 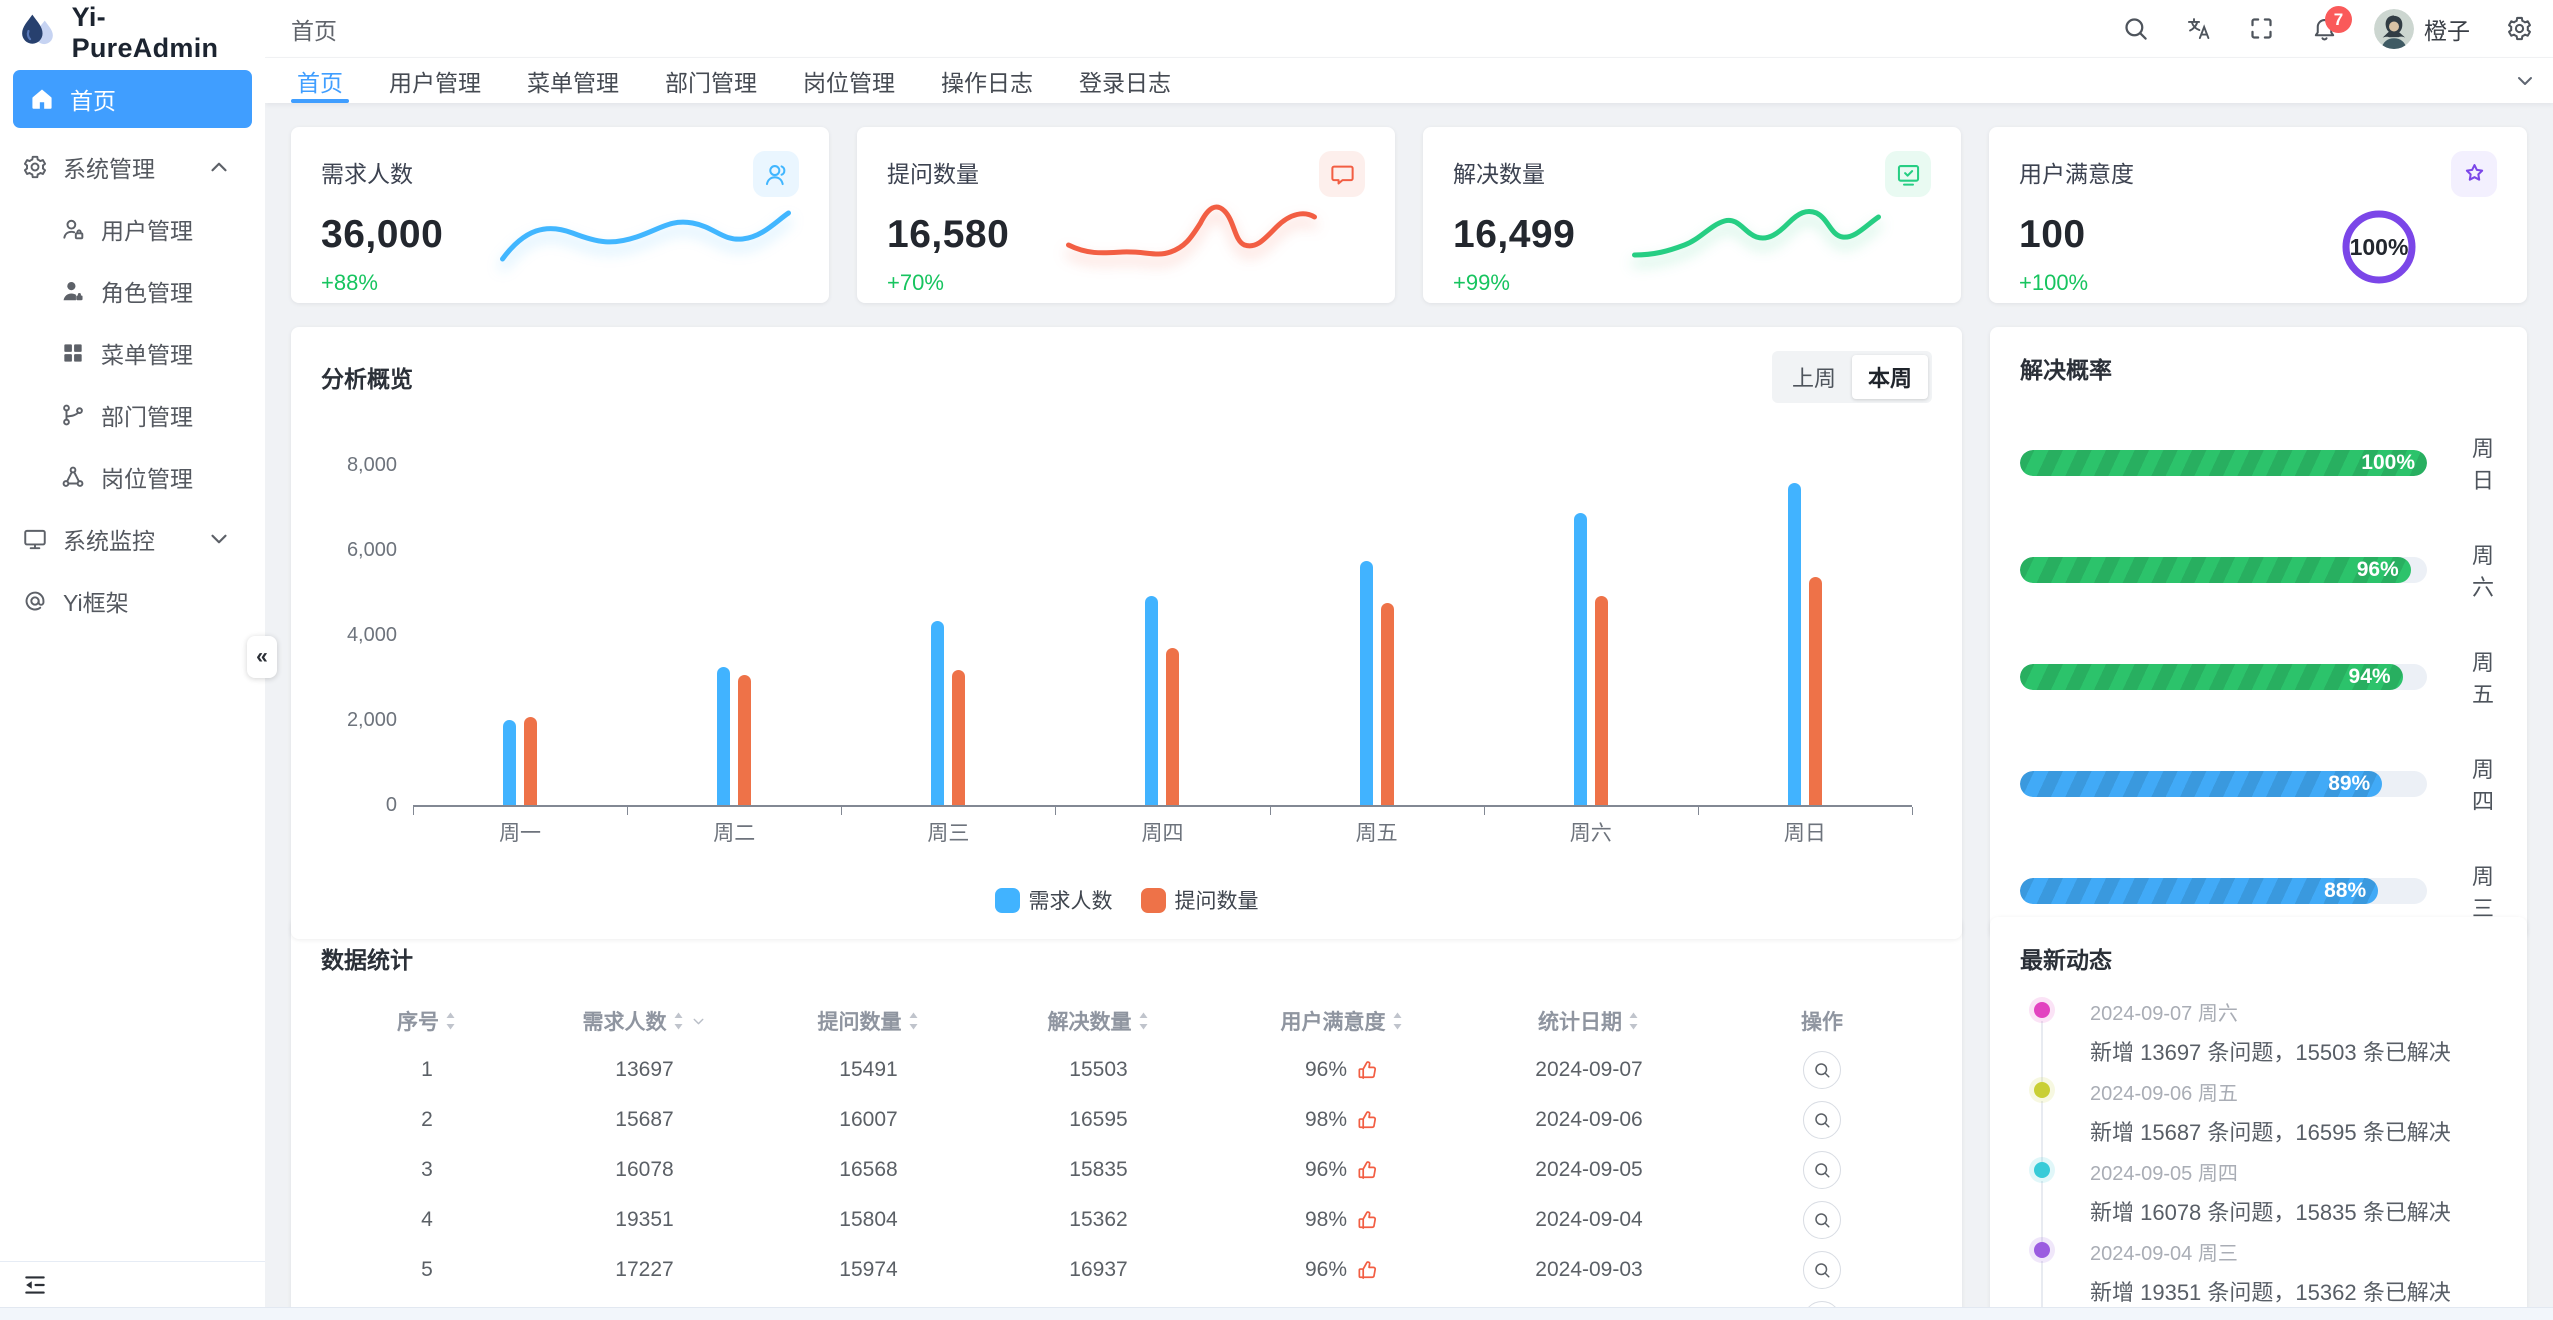 What do you see at coordinates (2211, 677) in the screenshot?
I see `progress-fill: 94%` at bounding box center [2211, 677].